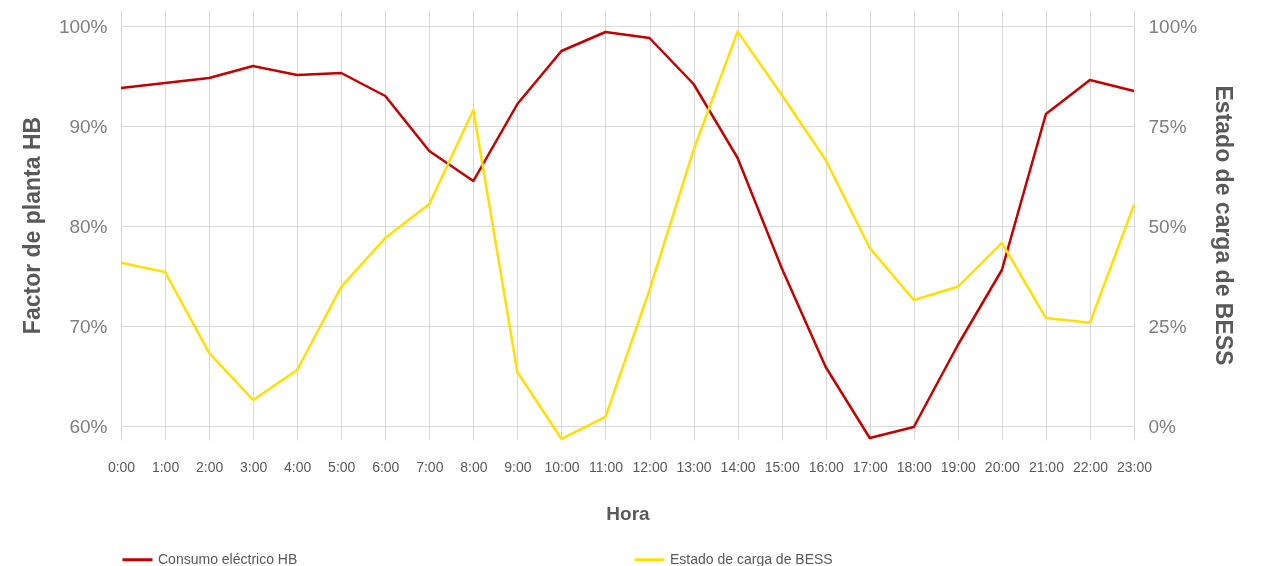  I want to click on x-tick-label: 3:00, so click(254, 466).